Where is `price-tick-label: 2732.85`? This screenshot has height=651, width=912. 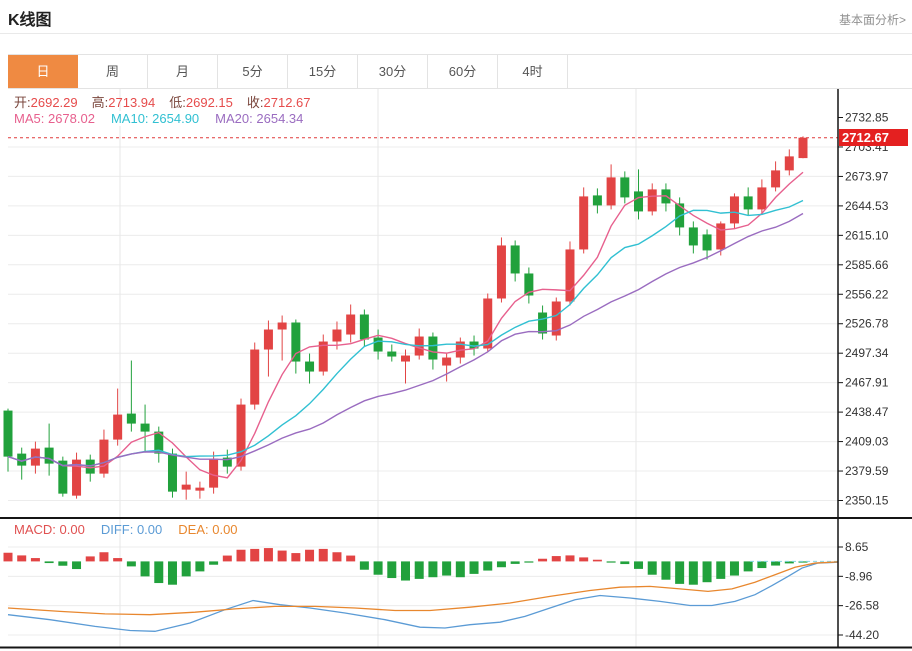
price-tick-label: 2732.85 is located at coordinates (867, 118).